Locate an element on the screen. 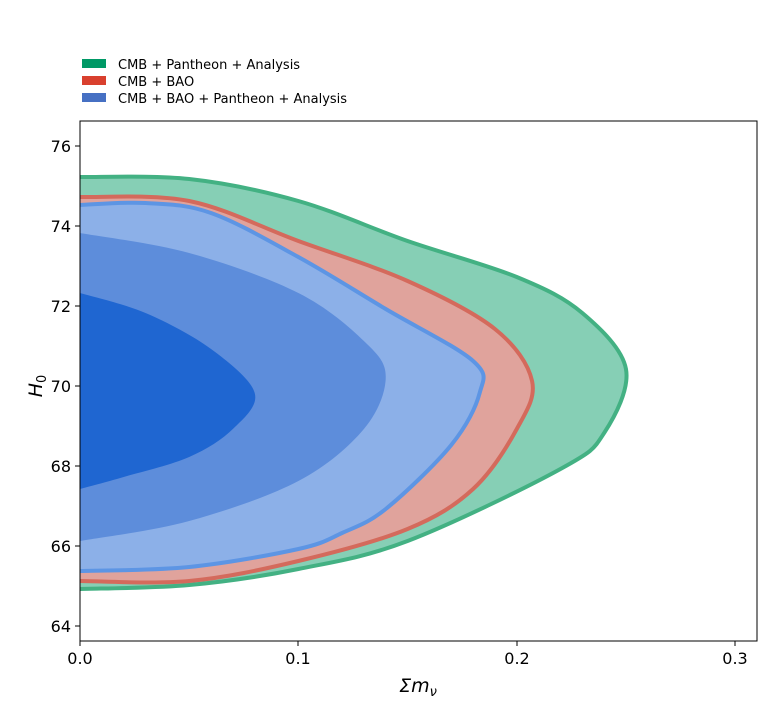 This screenshot has width=772, height=714. x-tick-label-2: 0.2 is located at coordinates (516, 658).